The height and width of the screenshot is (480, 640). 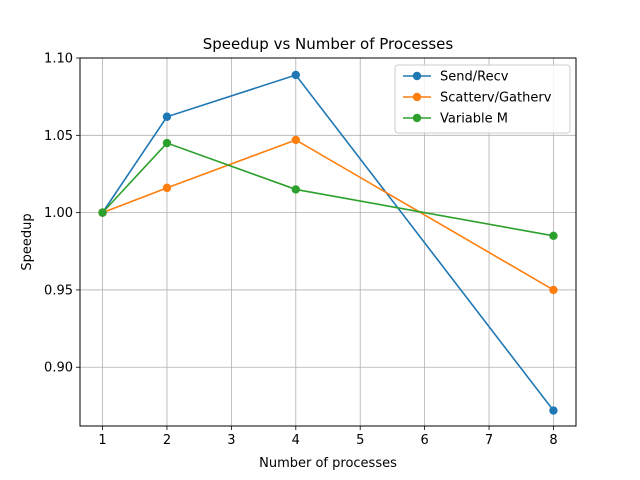 What do you see at coordinates (296, 440) in the screenshot?
I see `x-tick-label: 4` at bounding box center [296, 440].